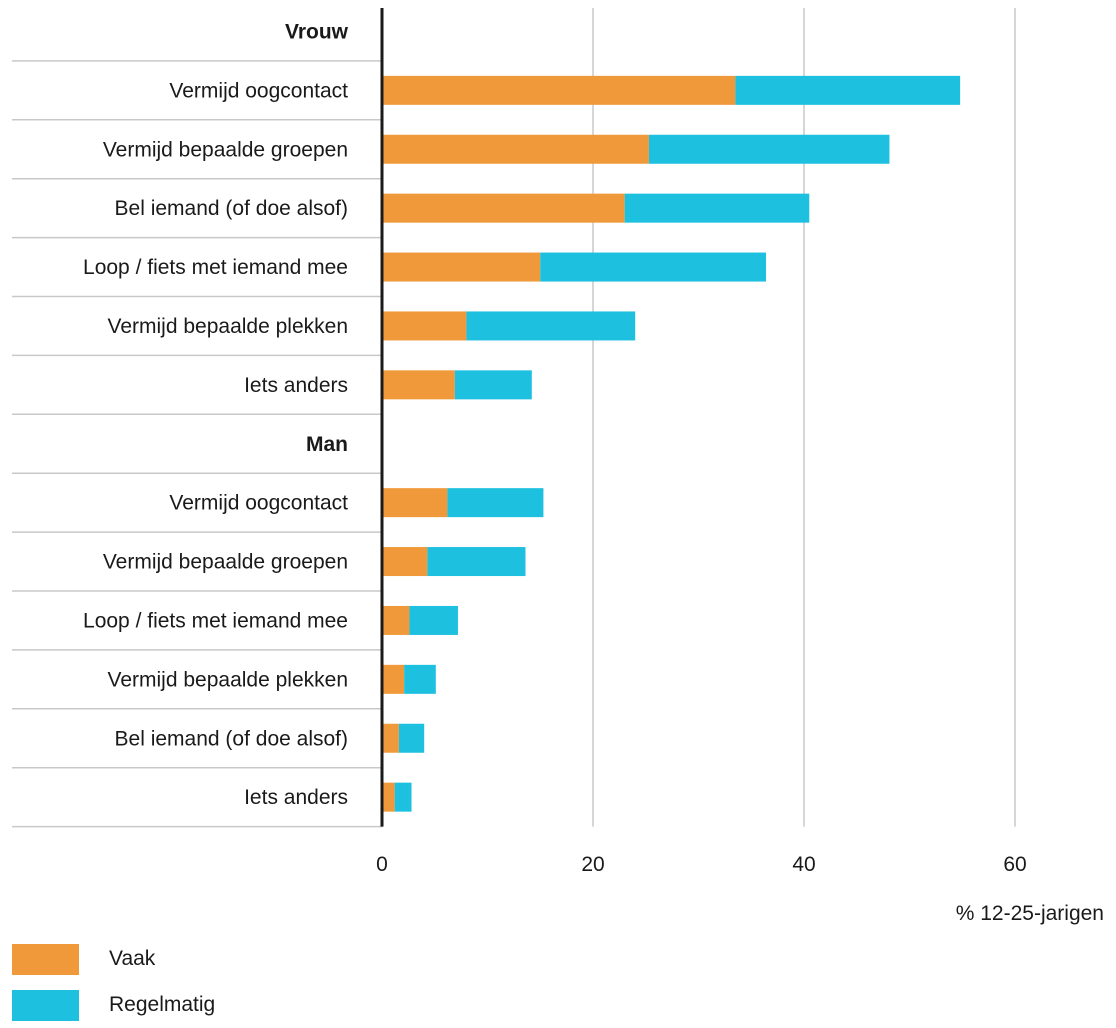 This screenshot has height=1028, width=1116. I want to click on x-axis-title: % 12-25-jarigen, so click(1030, 913).